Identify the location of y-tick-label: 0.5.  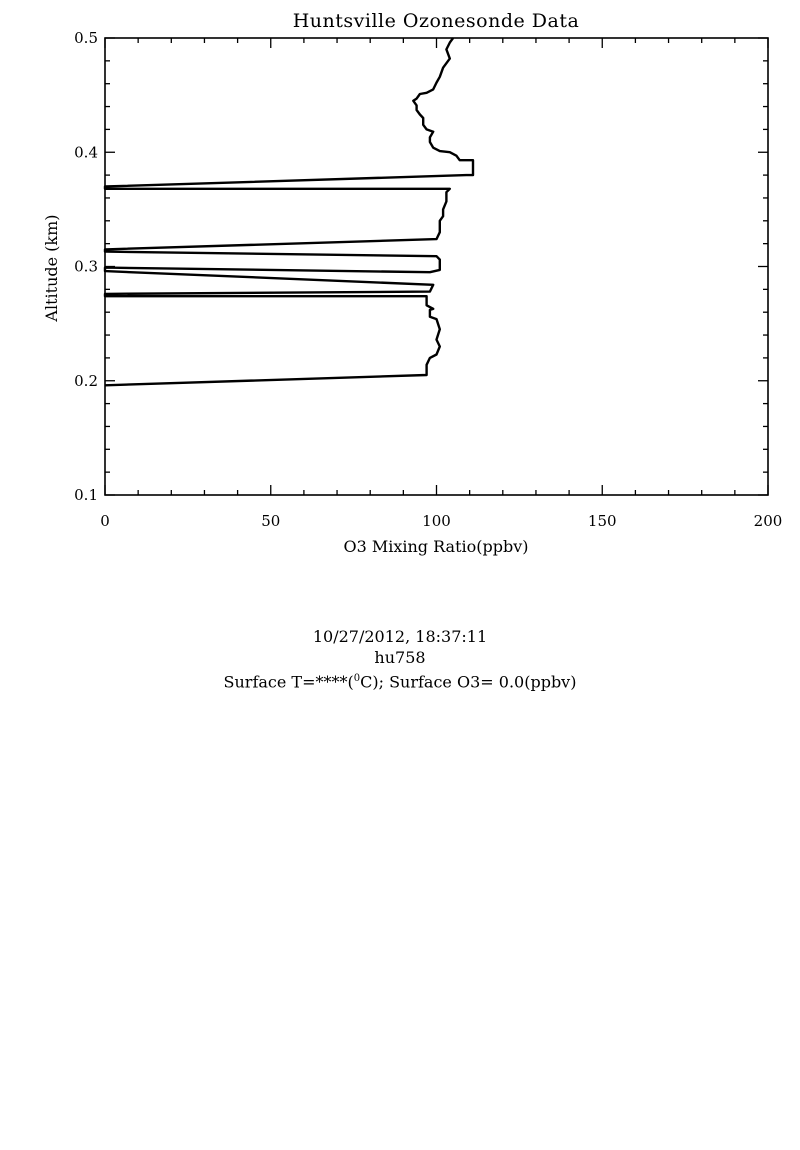
(86, 38).